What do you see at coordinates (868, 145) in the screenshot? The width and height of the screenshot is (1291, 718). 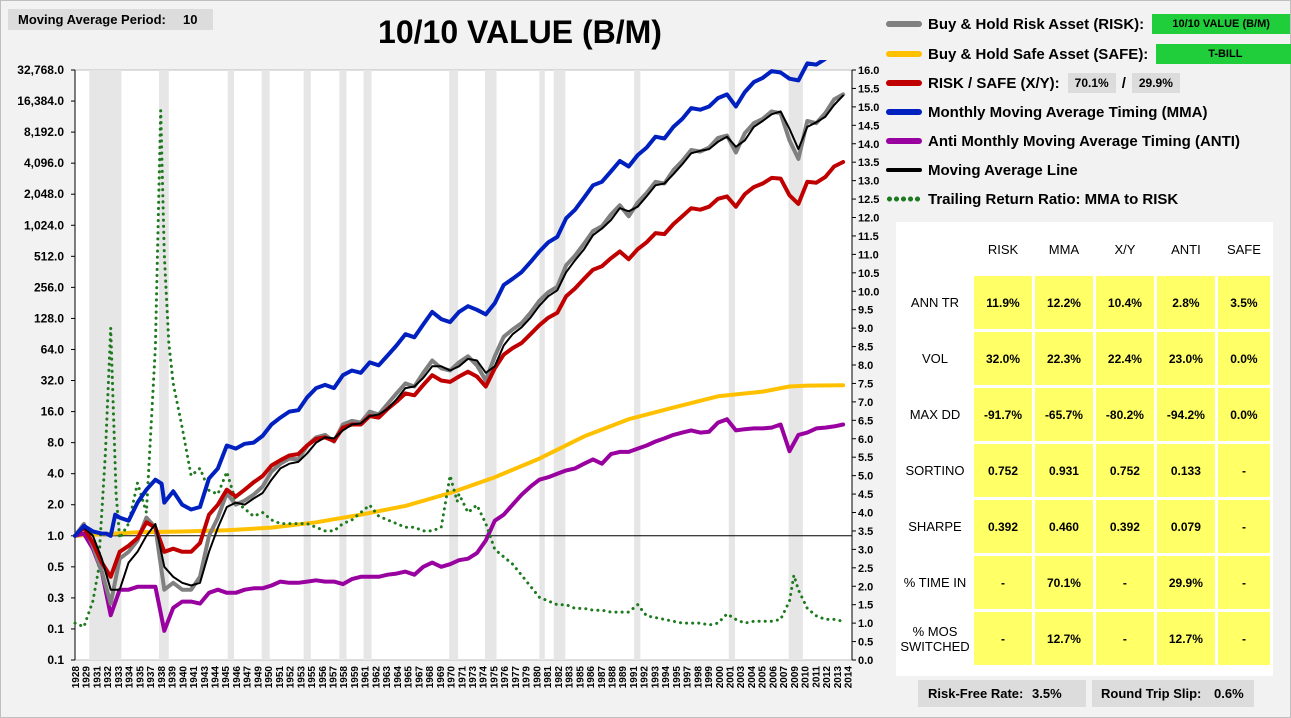 I see `right-tick-label: 14.0` at bounding box center [868, 145].